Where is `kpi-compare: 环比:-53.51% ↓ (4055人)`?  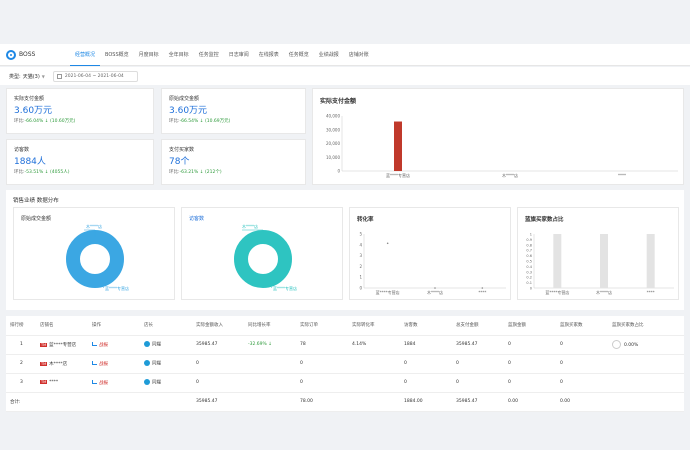 kpi-compare: 环比:-53.51% ↓ (4055人) is located at coordinates (41, 172).